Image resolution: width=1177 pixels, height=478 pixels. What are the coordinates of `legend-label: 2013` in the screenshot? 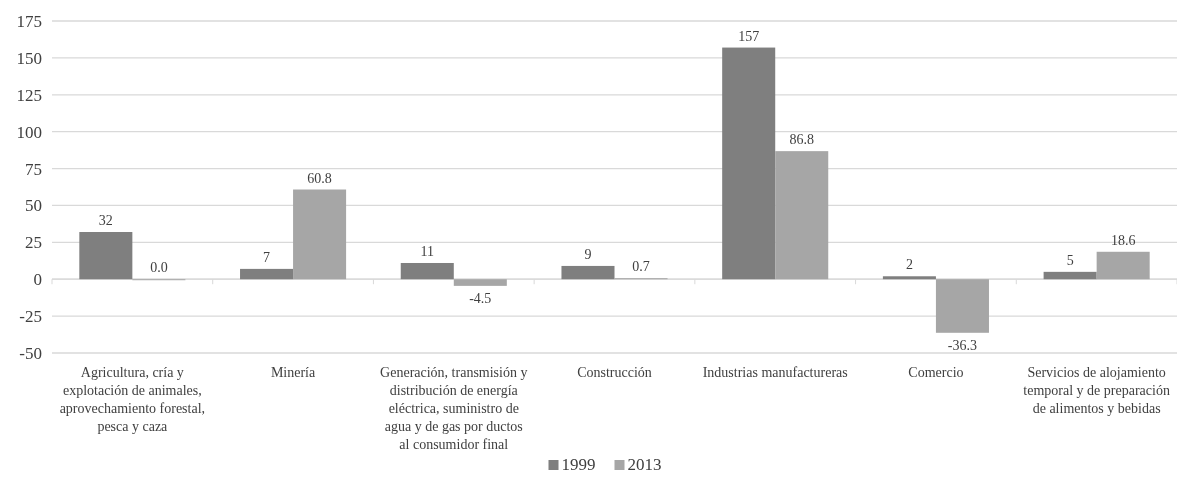 It's located at (644, 464).